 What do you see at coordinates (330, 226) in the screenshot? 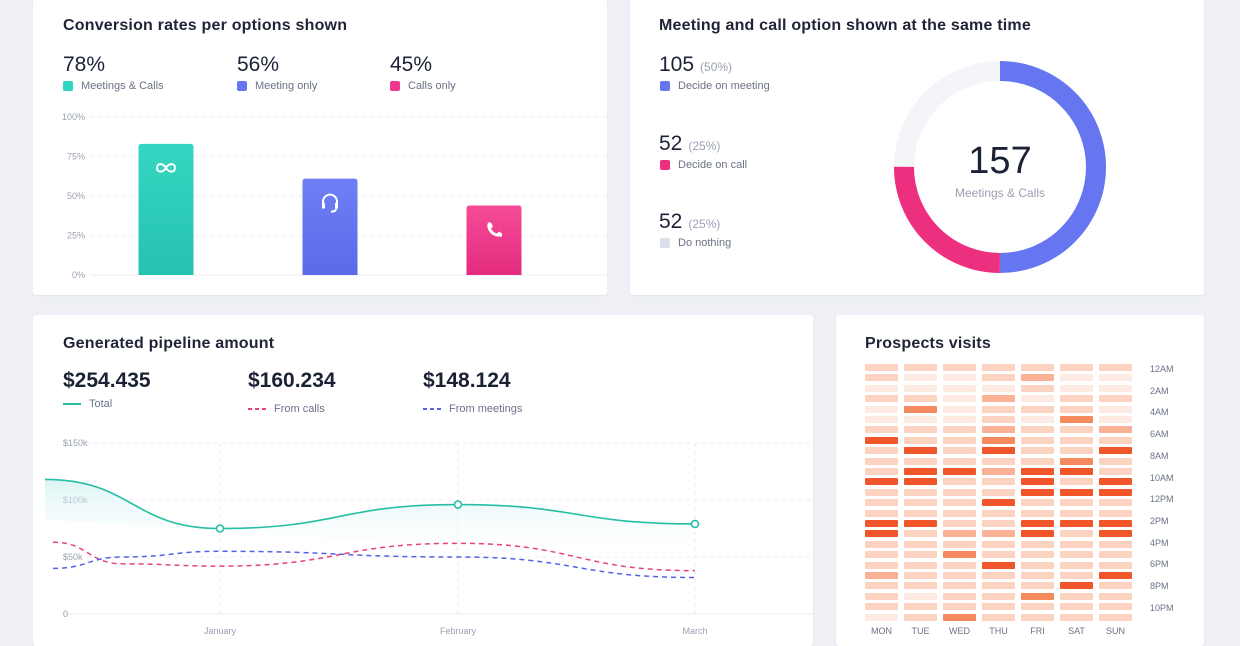
I see `bar` at bounding box center [330, 226].